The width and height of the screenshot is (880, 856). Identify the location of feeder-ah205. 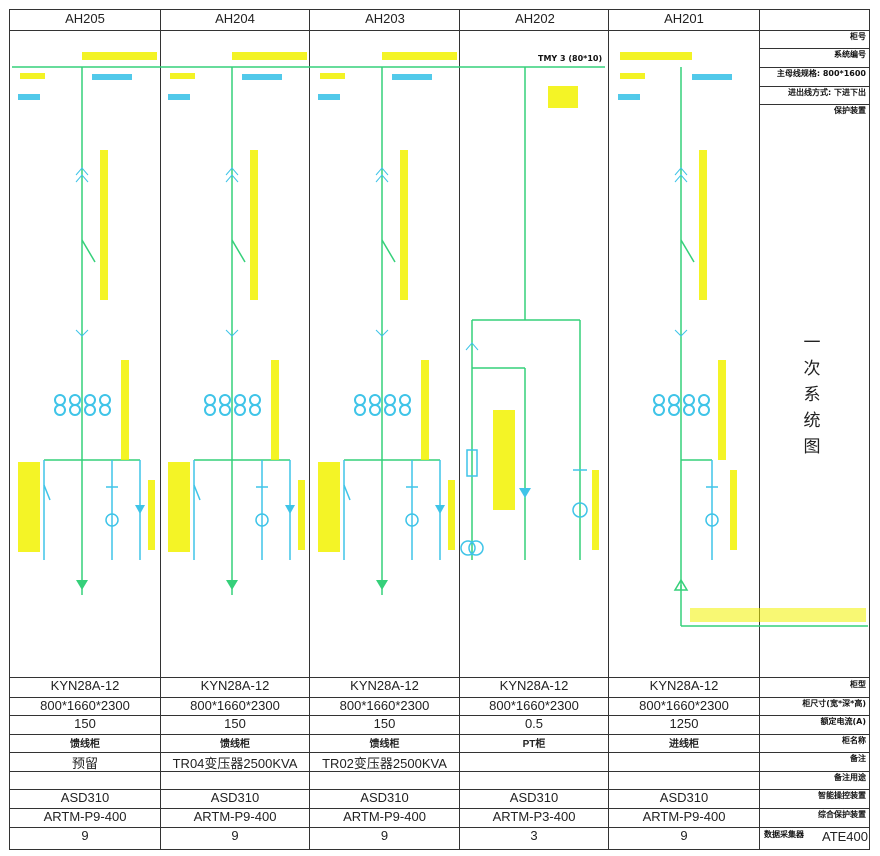
(86, 331).